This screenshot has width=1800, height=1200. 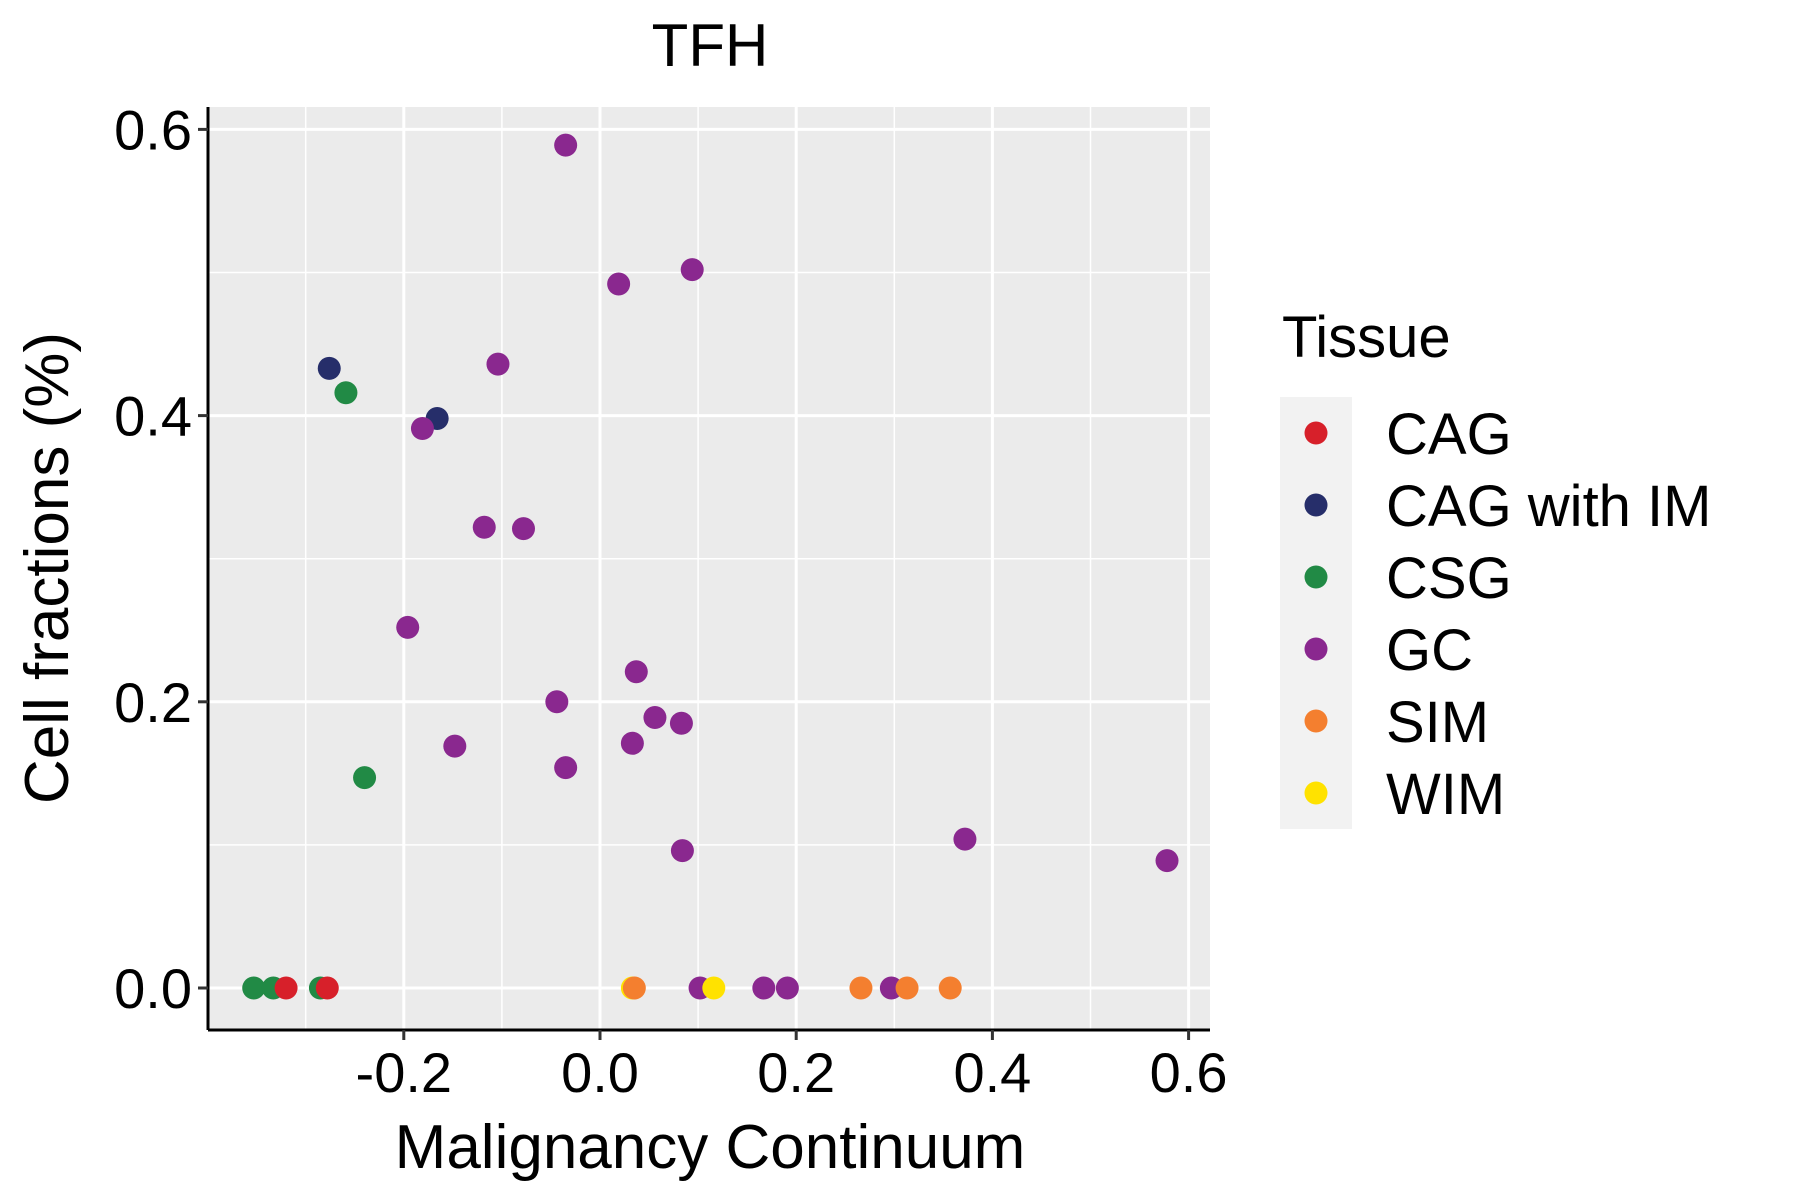 I want to click on legend-key-csg, so click(x=1316, y=577).